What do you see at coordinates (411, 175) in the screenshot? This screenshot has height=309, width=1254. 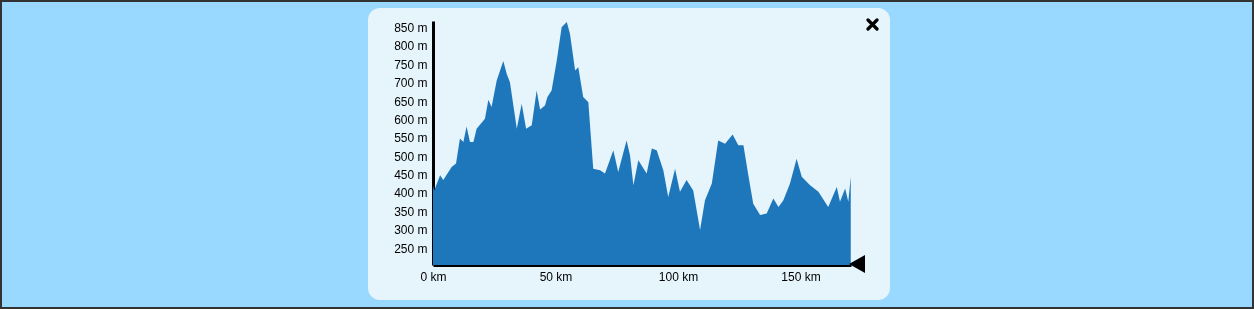 I see `y-tick-label: 450 m` at bounding box center [411, 175].